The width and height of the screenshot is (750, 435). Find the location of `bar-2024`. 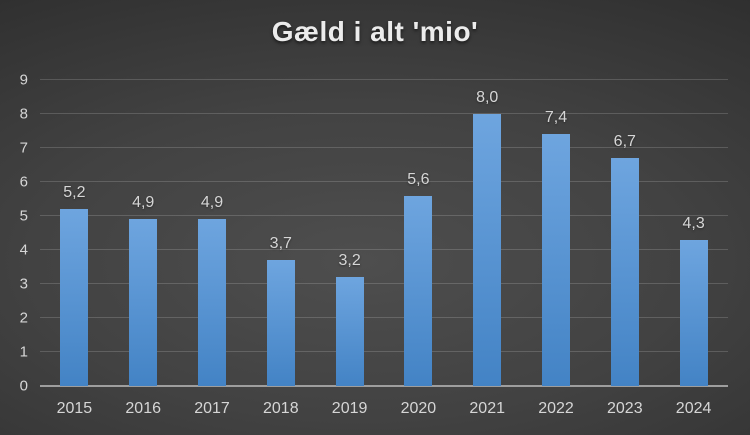

bar-2024 is located at coordinates (693, 312).